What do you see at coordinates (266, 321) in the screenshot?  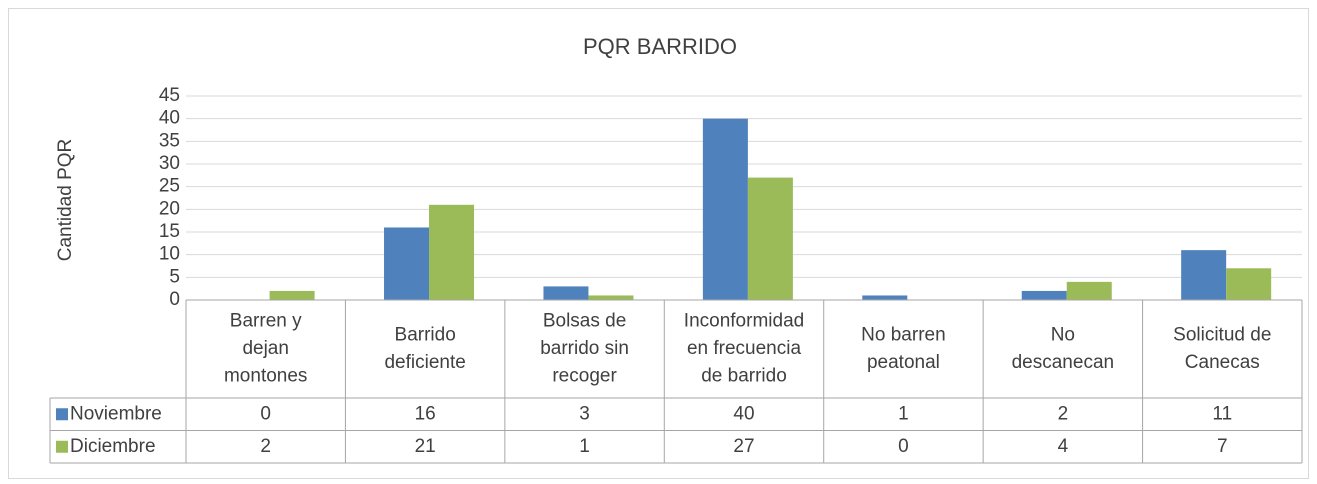 I see `x-tick-line: Barren y` at bounding box center [266, 321].